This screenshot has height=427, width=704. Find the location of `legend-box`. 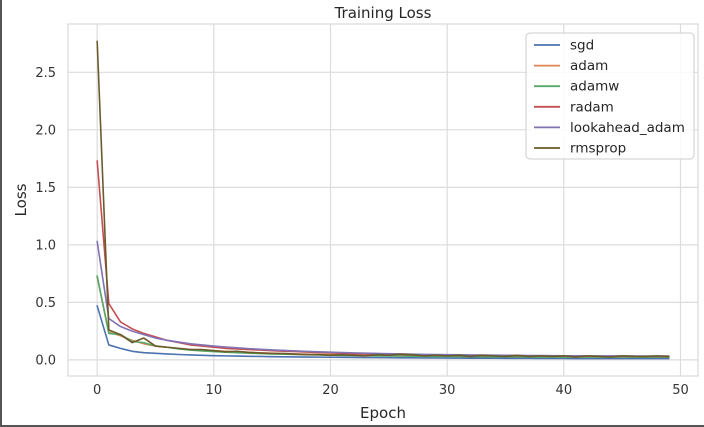

legend-box is located at coordinates (610, 96).